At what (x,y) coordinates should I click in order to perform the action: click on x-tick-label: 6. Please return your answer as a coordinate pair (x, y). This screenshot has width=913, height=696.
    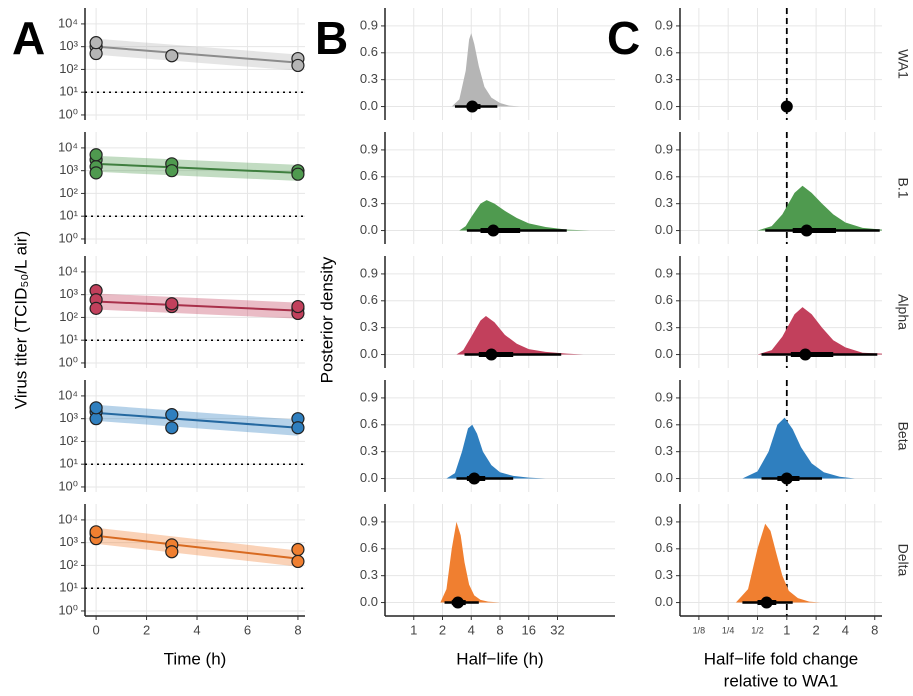
    Looking at the image, I should click on (247, 629).